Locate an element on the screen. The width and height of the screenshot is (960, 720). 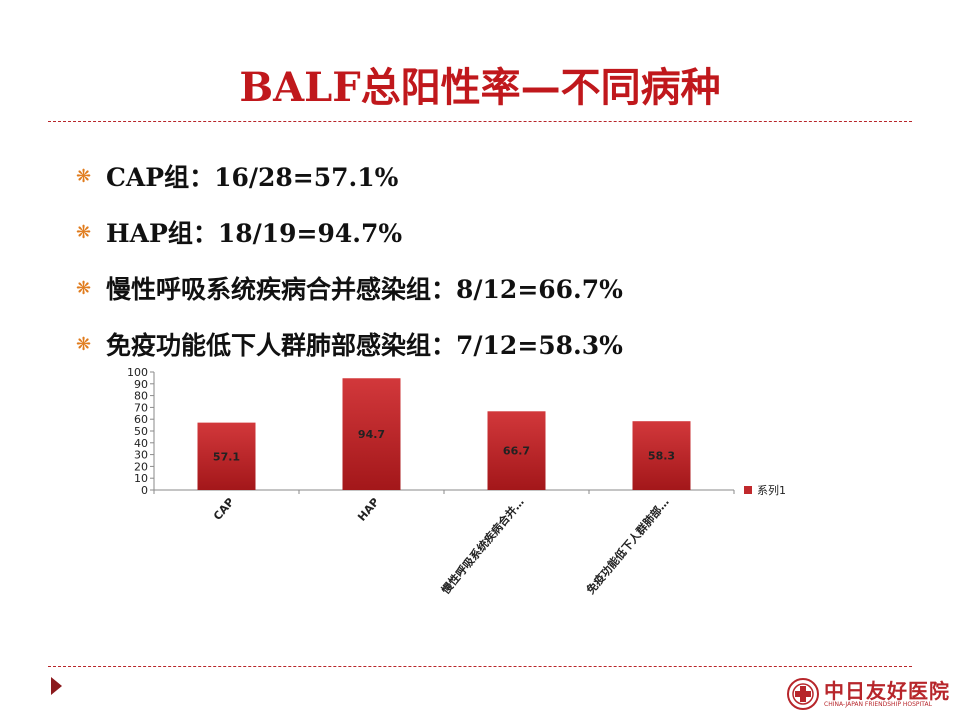
y-tick-label: 50 is located at coordinates (141, 431).